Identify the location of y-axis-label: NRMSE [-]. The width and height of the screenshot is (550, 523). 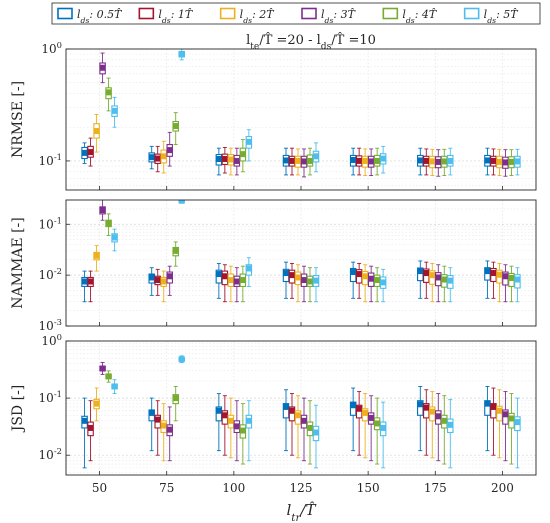
(18, 119).